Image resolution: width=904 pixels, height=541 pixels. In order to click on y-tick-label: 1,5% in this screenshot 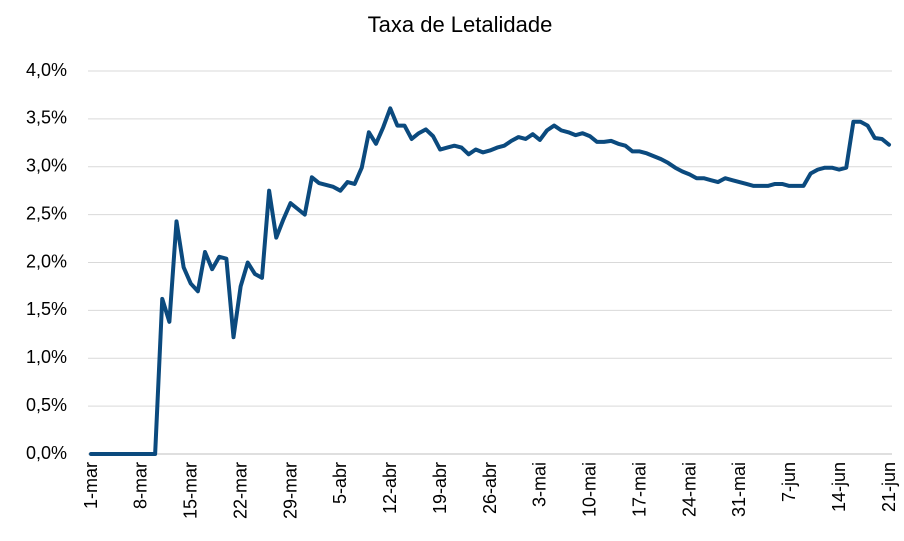, I will do `click(46, 309)`.